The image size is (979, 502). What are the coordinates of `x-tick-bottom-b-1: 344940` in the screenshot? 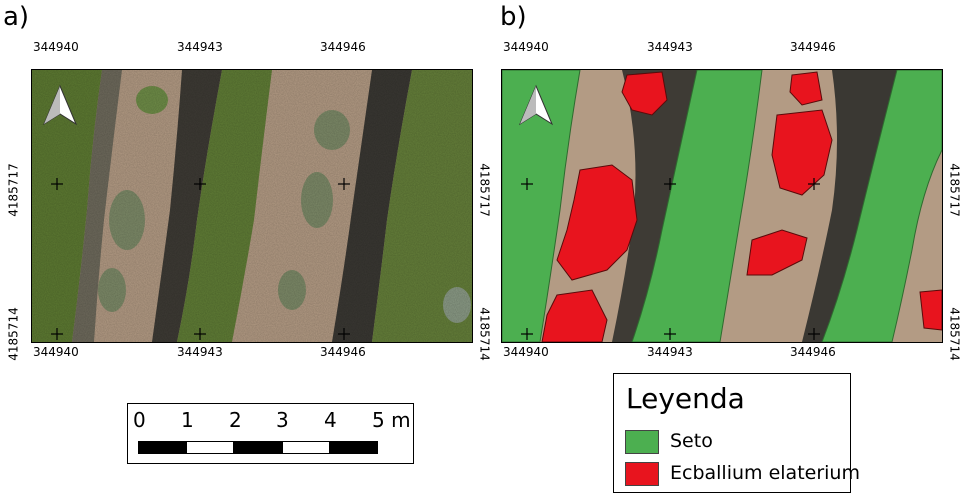 It's located at (526, 352).